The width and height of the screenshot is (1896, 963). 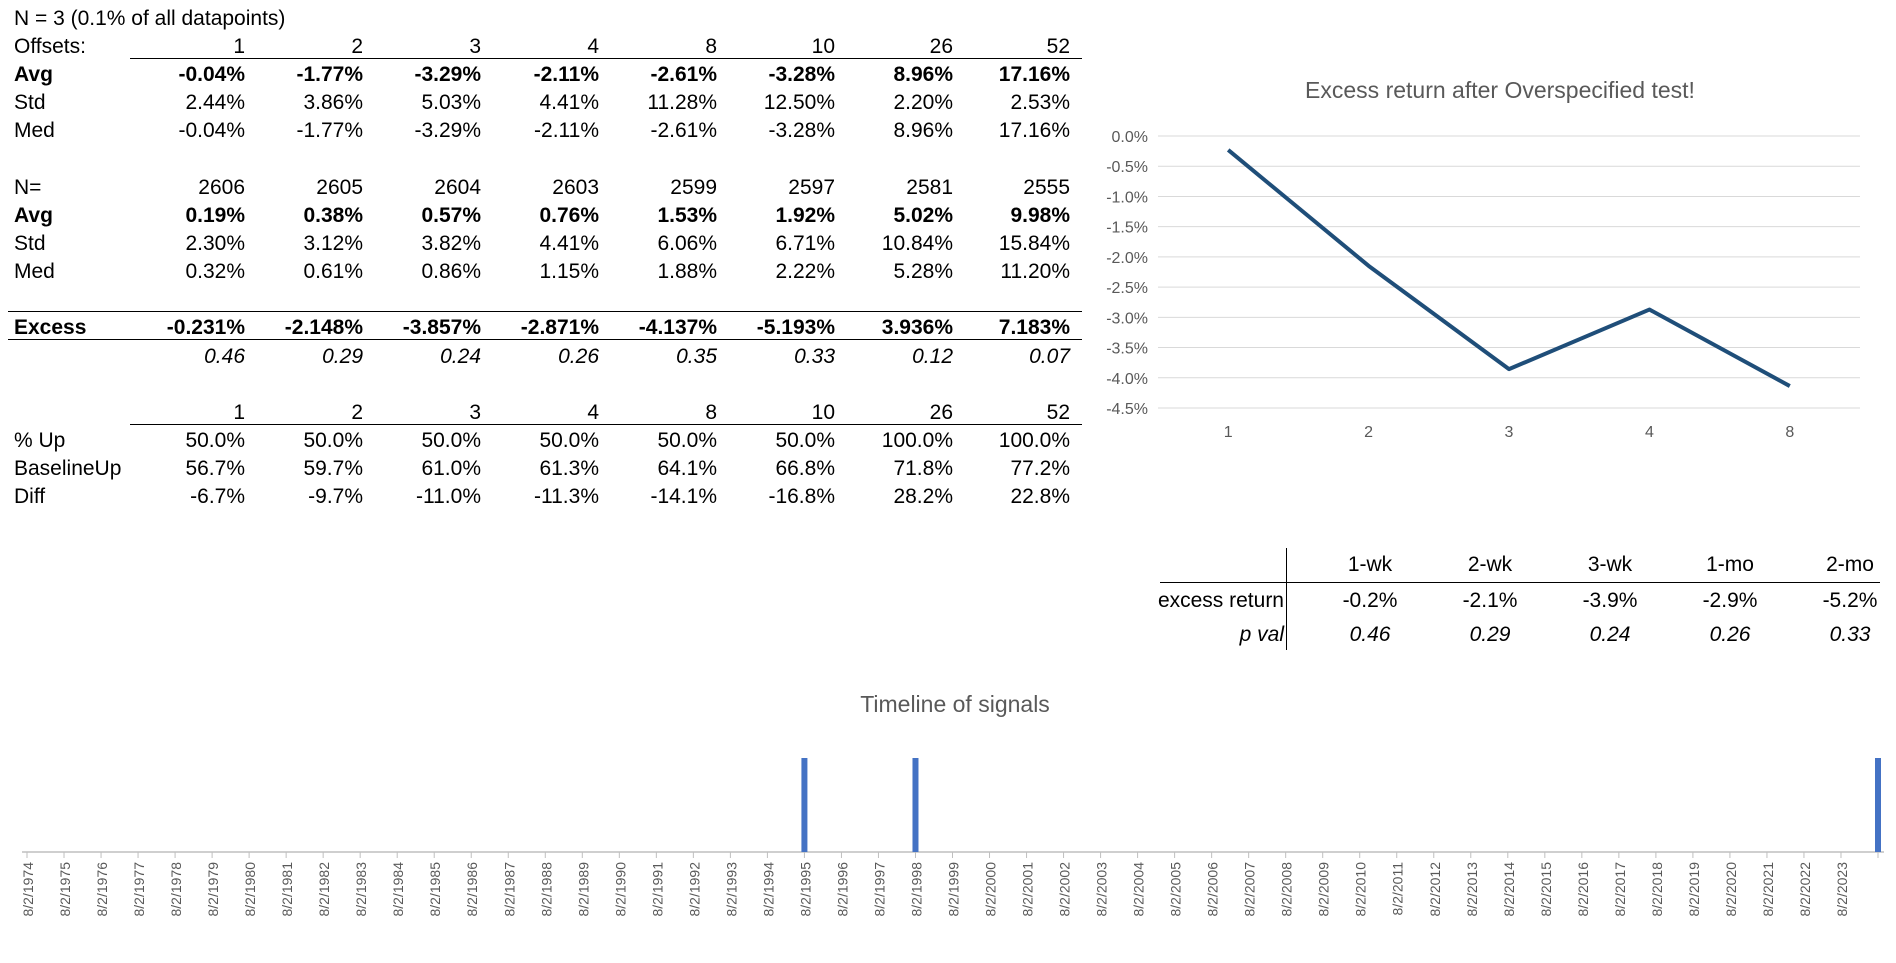 What do you see at coordinates (1610, 600) in the screenshot?
I see `summary-excess-cell: -3.9%` at bounding box center [1610, 600].